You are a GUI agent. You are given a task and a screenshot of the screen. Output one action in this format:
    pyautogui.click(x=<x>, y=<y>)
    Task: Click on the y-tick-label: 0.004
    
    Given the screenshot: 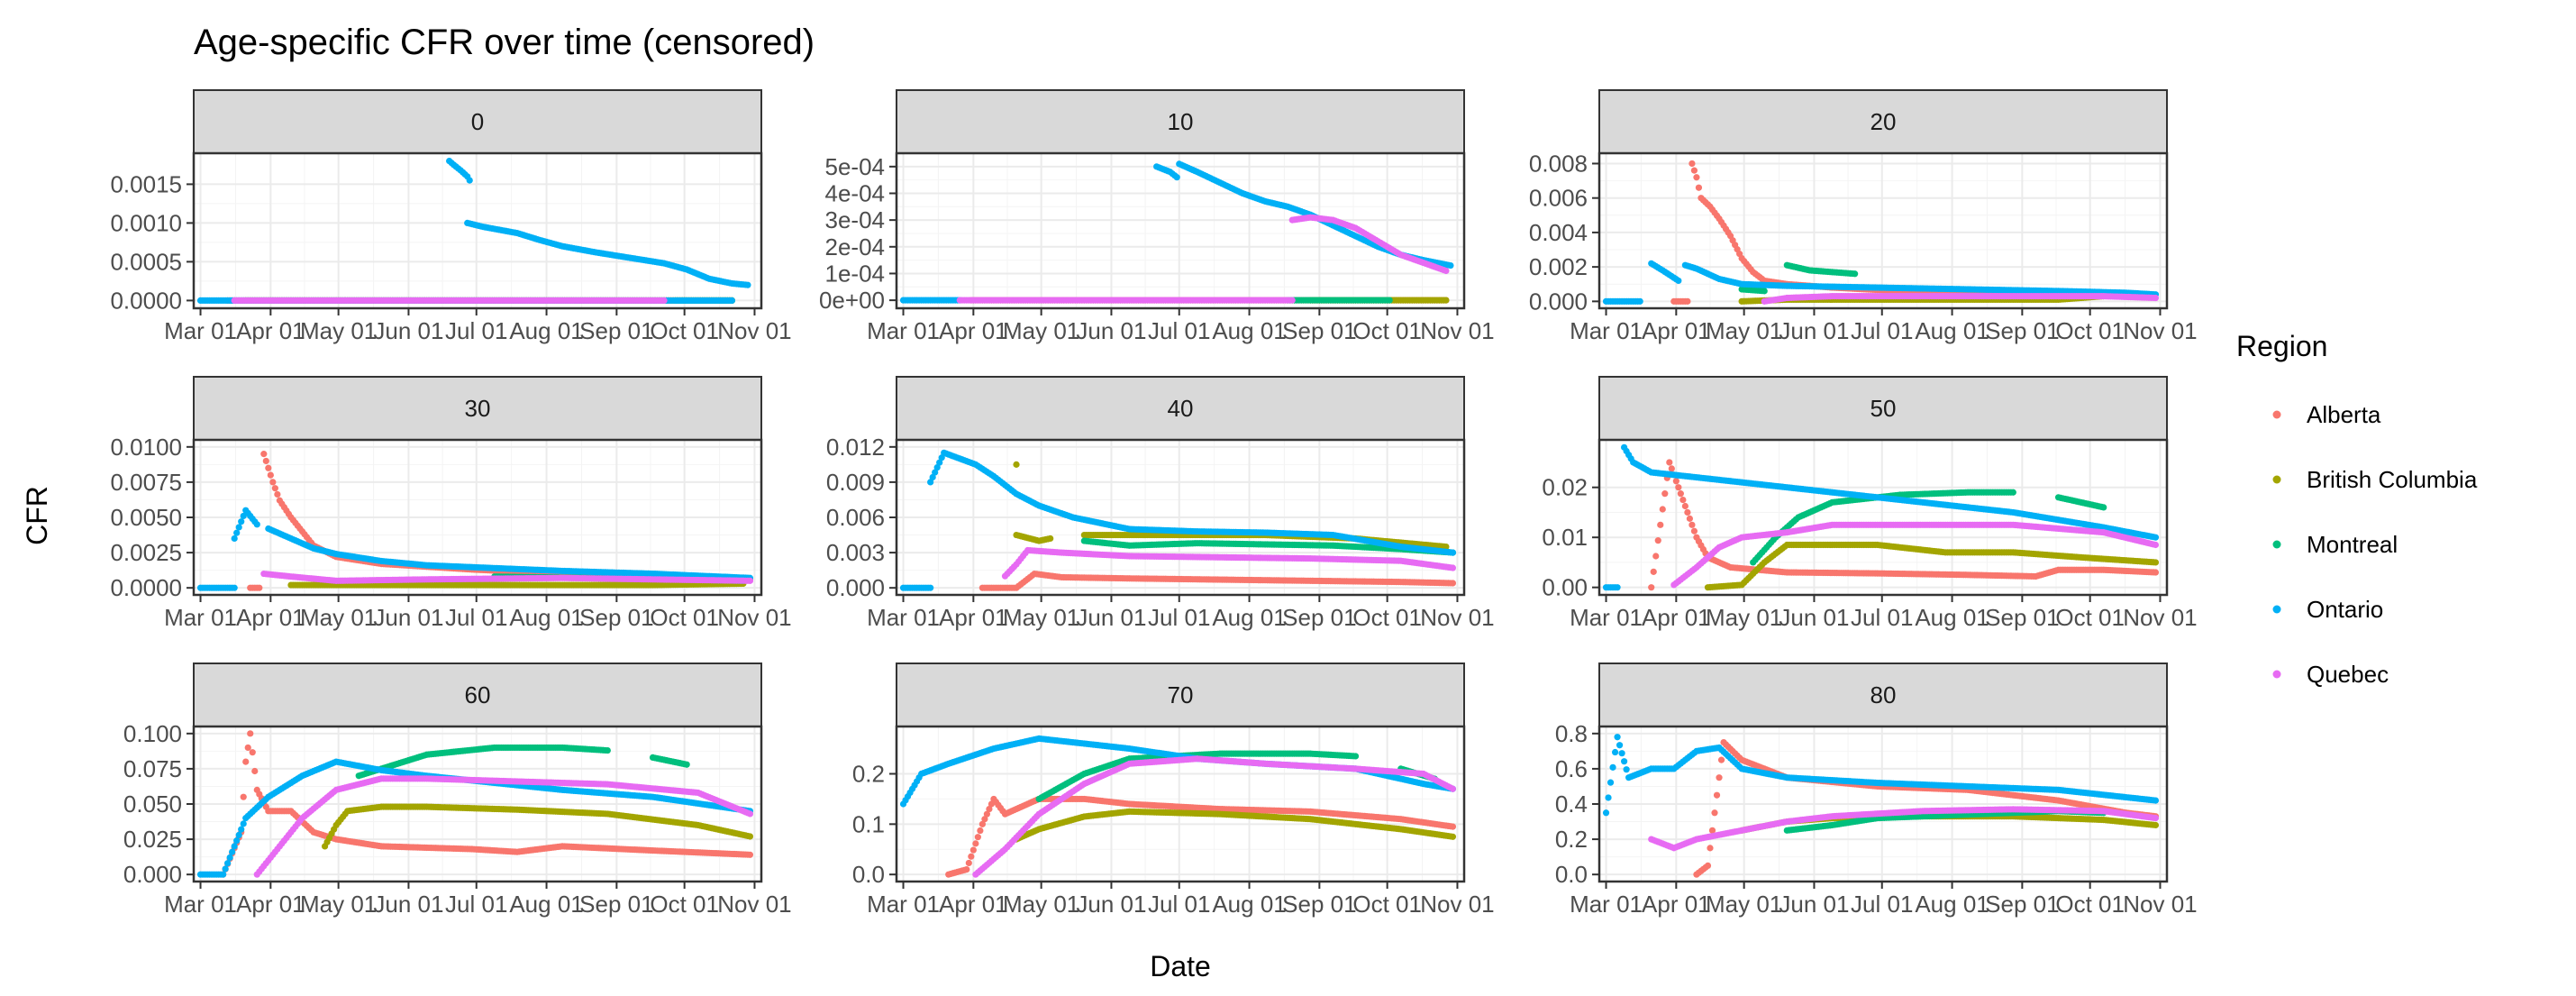 What is the action you would take?
    pyautogui.click(x=1558, y=233)
    